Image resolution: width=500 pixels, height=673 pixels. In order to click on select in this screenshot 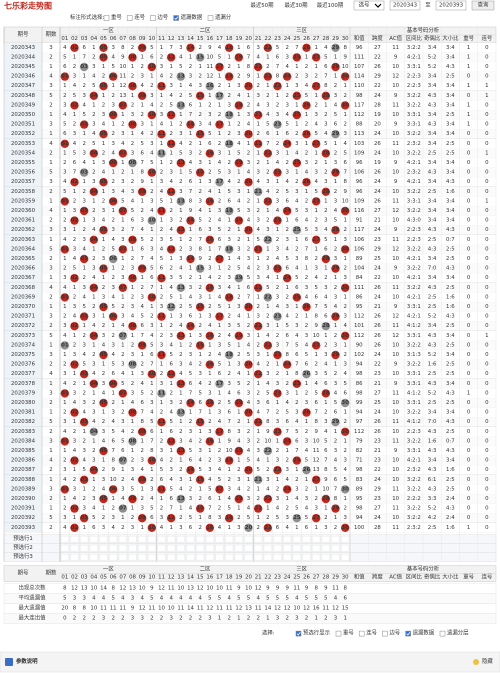, I will do `click(369, 5)`.